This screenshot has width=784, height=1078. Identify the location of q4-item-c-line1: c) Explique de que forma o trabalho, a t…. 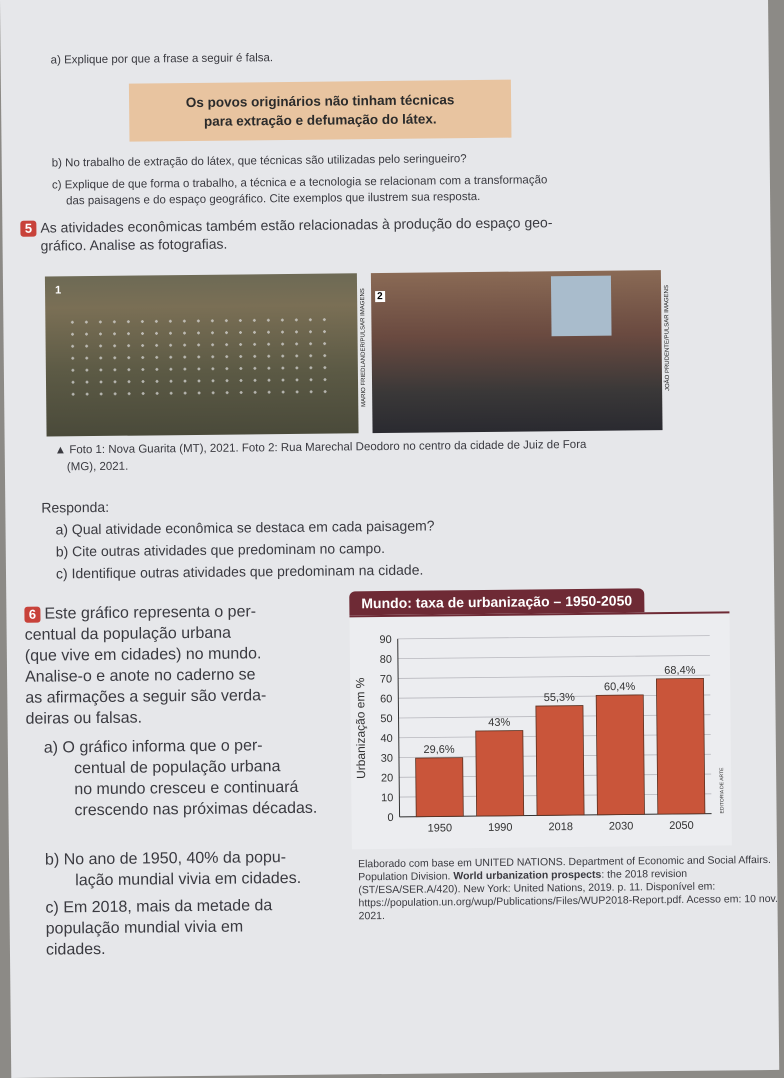
(299, 183).